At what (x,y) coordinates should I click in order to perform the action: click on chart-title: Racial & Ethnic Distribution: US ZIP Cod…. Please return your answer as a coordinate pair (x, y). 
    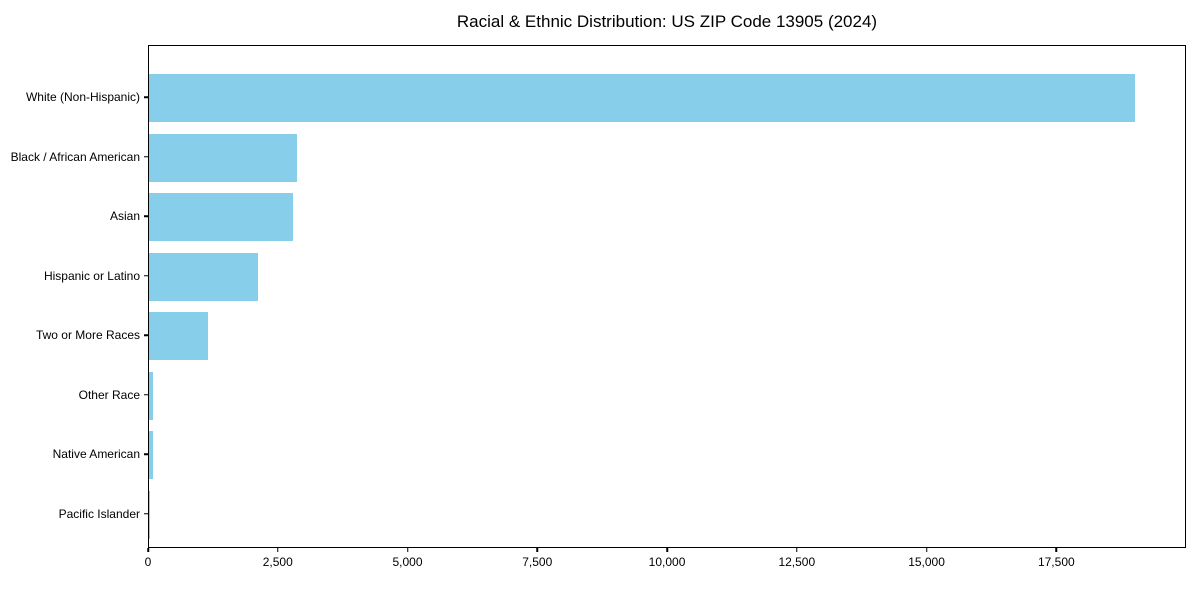
    Looking at the image, I should click on (667, 21).